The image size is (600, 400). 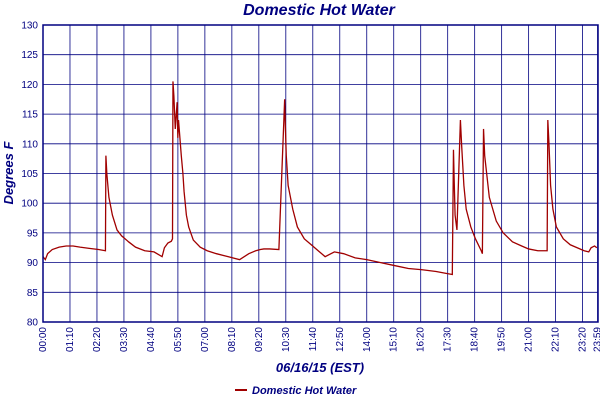 I want to click on x-tick-label: 03:30, so click(x=124, y=339).